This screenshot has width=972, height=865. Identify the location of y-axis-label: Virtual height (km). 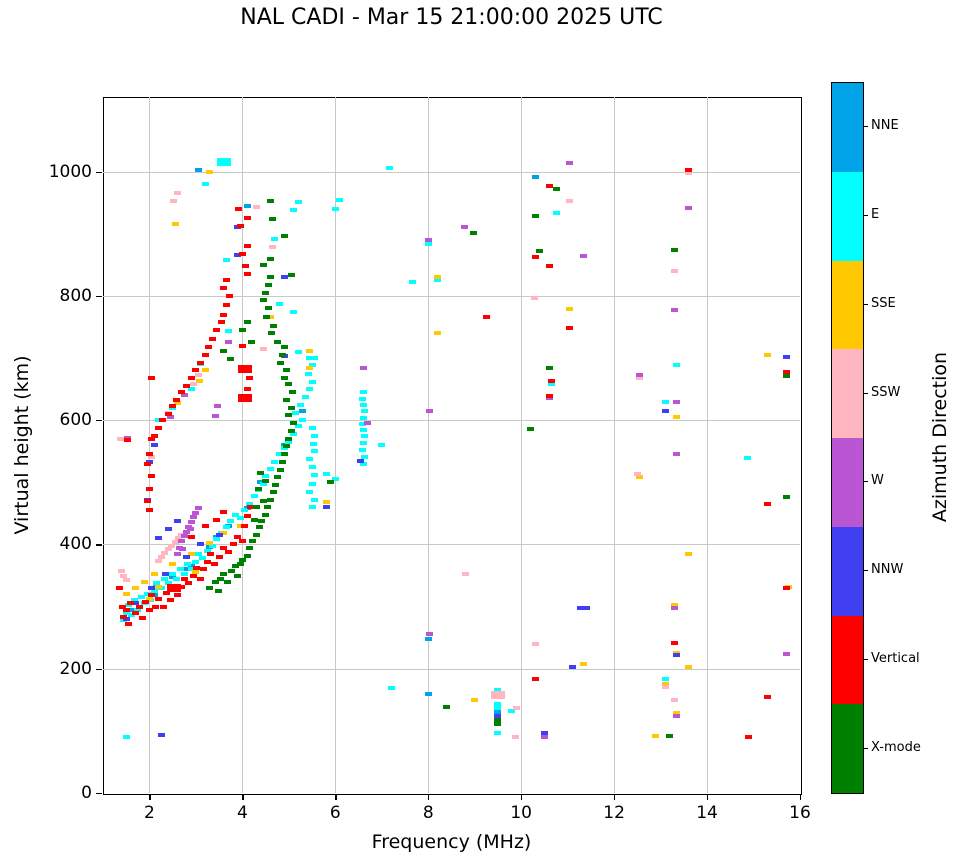
(22, 445).